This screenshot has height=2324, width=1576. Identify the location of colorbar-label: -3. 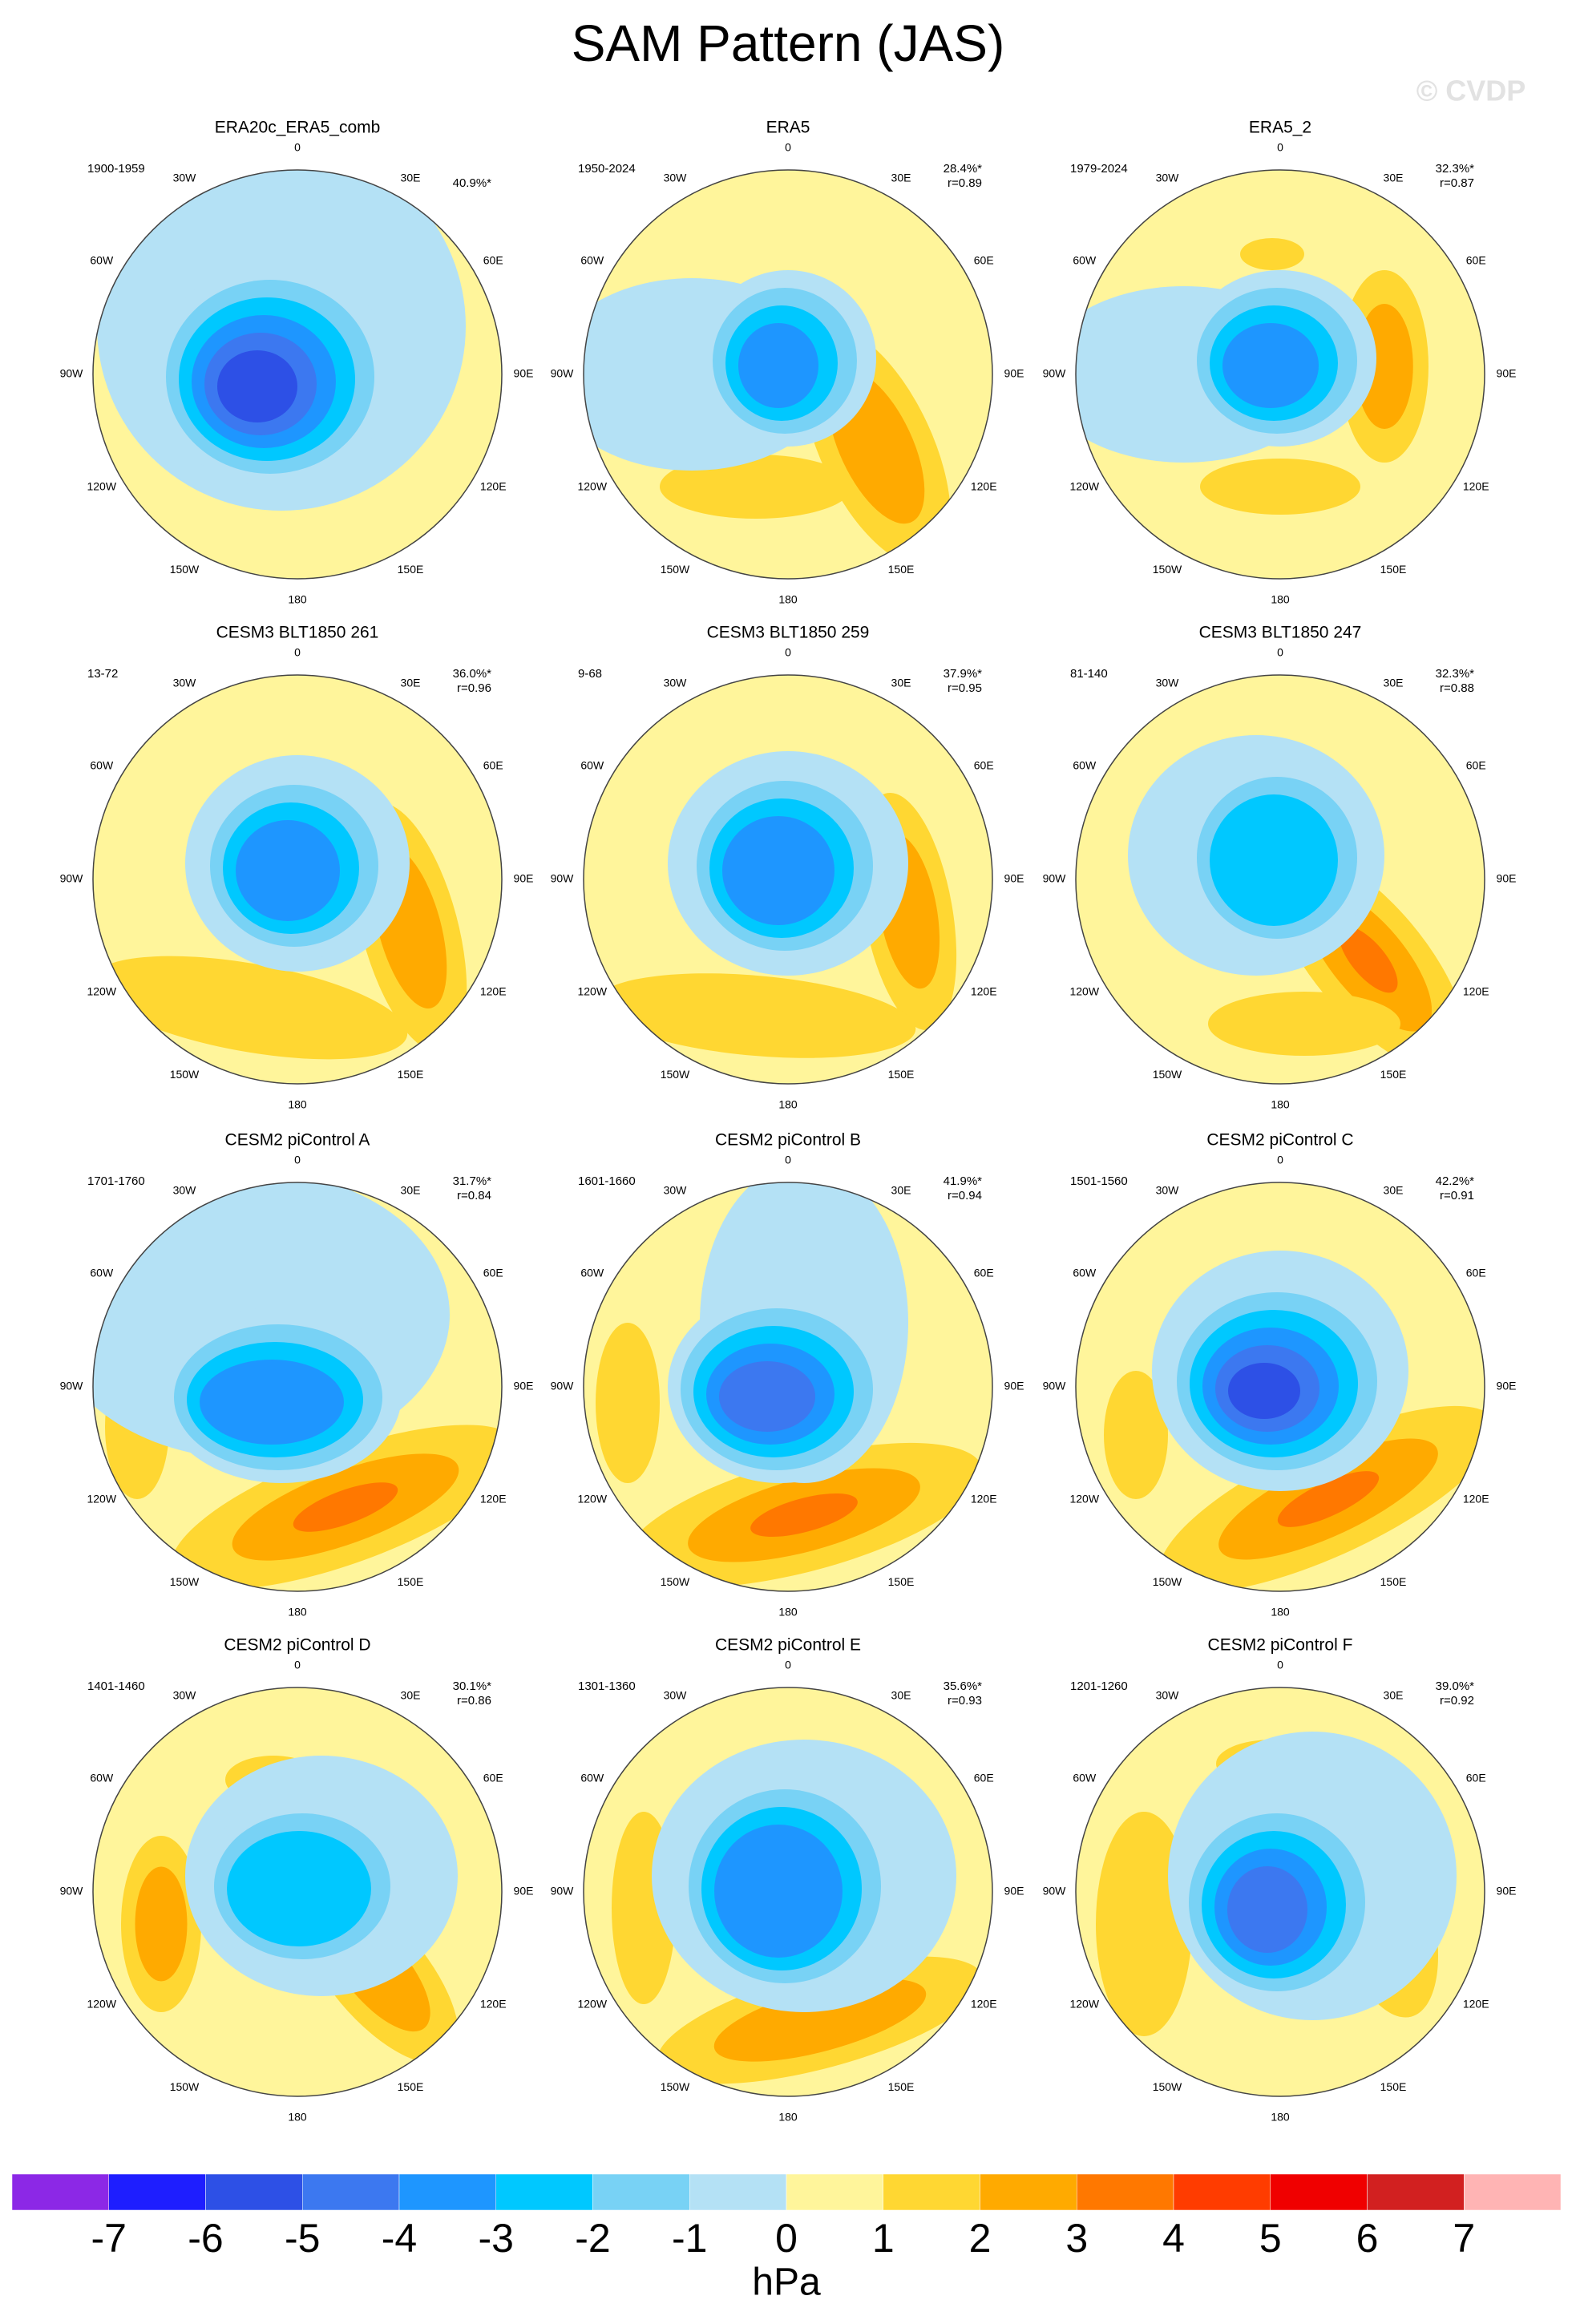
(496, 2238).